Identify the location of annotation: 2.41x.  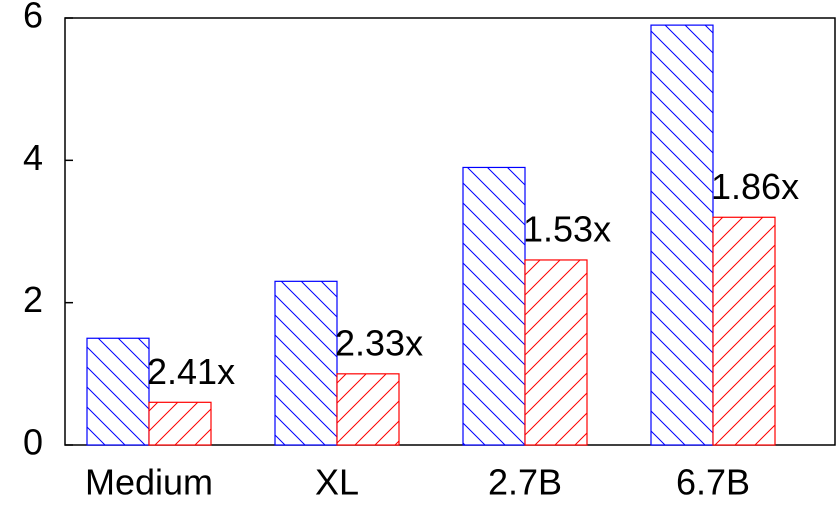
(191, 371).